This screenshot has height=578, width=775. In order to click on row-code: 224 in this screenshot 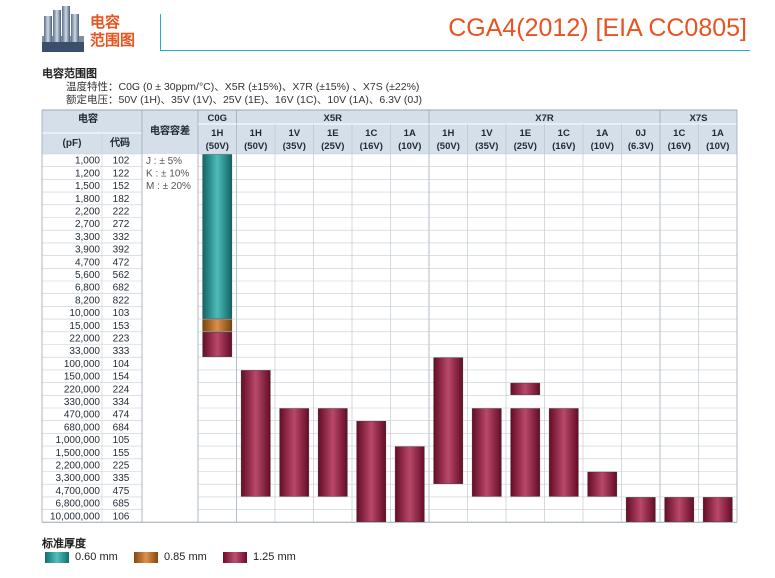, I will do `click(121, 389)`.